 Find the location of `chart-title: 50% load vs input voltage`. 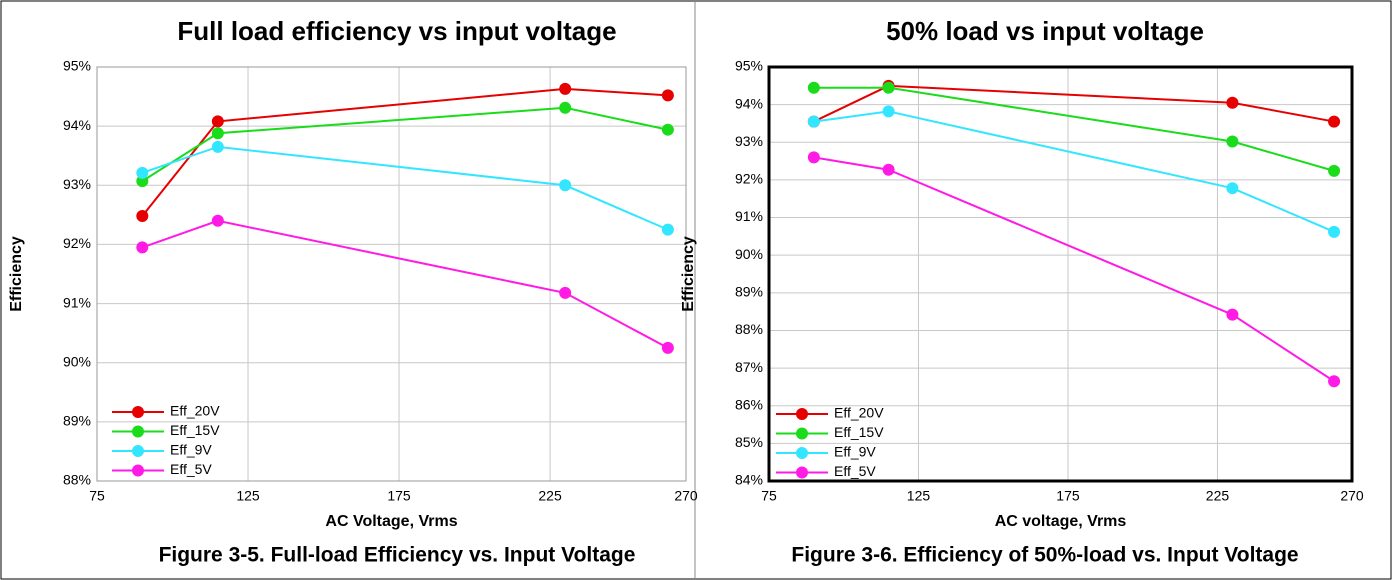

chart-title: 50% load vs input voltage is located at coordinates (1045, 31).